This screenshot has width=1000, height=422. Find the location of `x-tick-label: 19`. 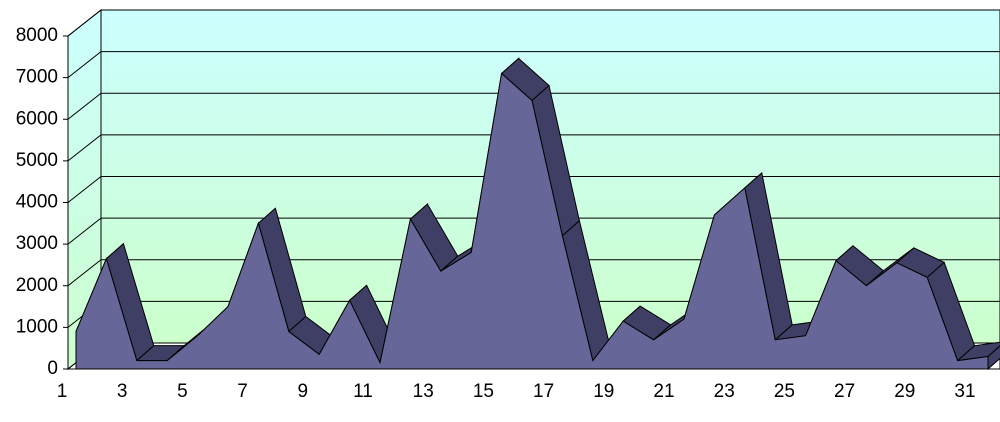

x-tick-label: 19 is located at coordinates (603, 391).